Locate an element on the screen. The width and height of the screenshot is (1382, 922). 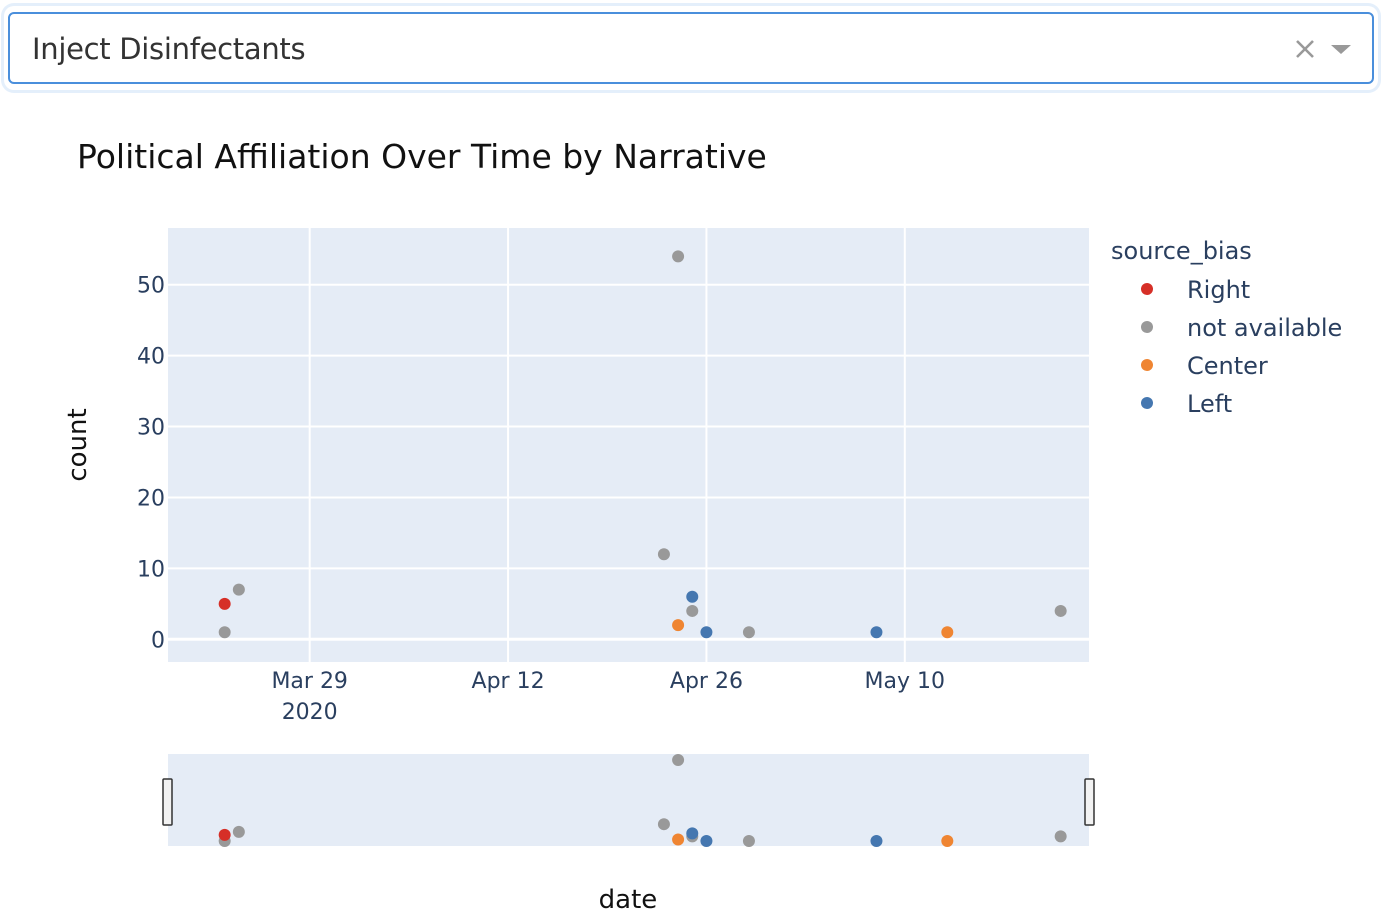
legend-item: Left is located at coordinates (1186, 404).